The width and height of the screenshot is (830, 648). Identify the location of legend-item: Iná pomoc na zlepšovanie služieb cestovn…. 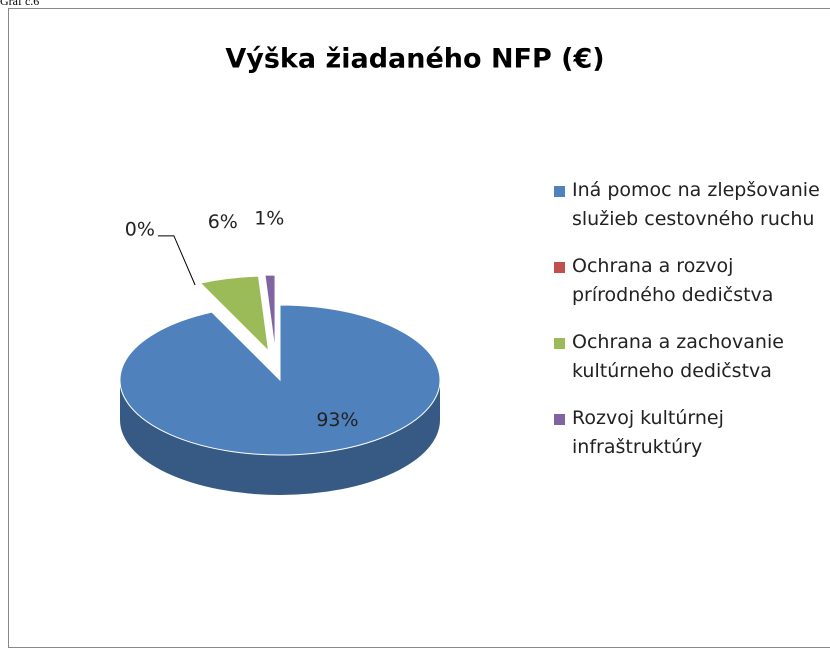
(685, 205).